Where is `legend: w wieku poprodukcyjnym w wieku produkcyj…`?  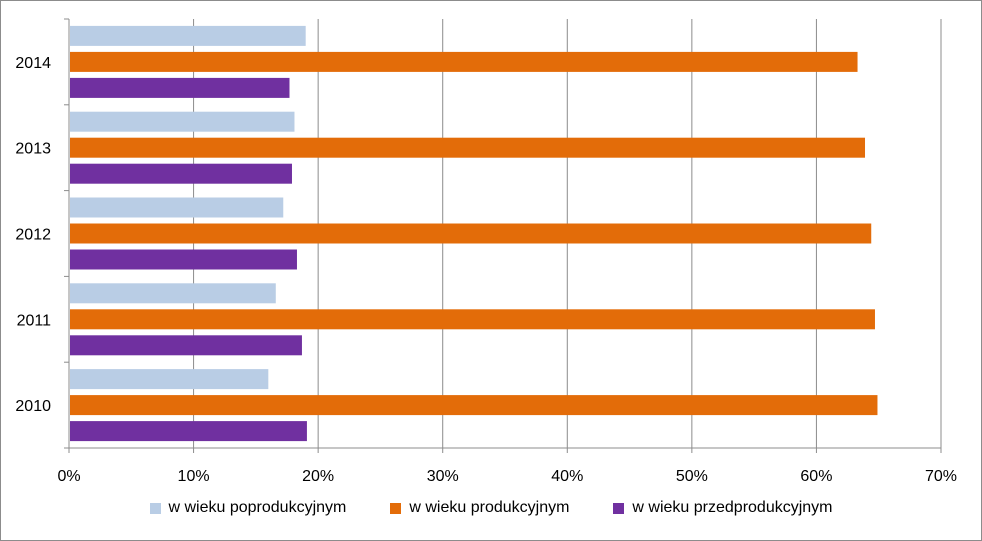 legend: w wieku poprodukcyjnym w wieku produkcyj… is located at coordinates (491, 508).